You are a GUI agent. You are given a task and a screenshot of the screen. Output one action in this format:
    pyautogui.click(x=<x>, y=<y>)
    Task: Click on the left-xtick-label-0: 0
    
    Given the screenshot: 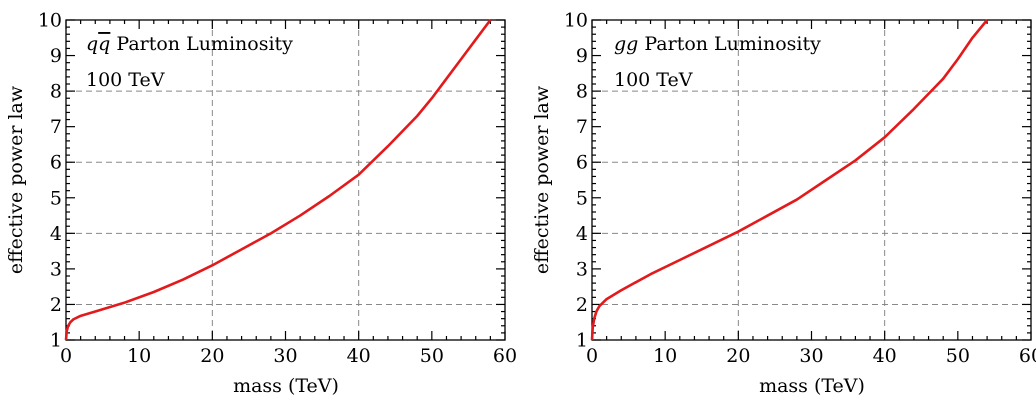 What is the action you would take?
    pyautogui.click(x=66, y=356)
    